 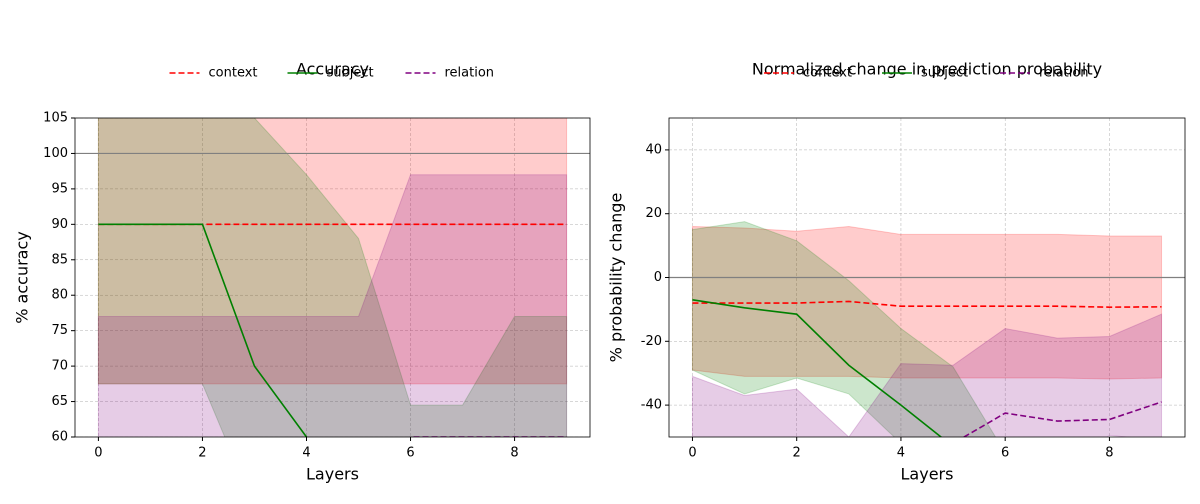 I want to click on y-tick-label: 100, so click(x=55, y=153).